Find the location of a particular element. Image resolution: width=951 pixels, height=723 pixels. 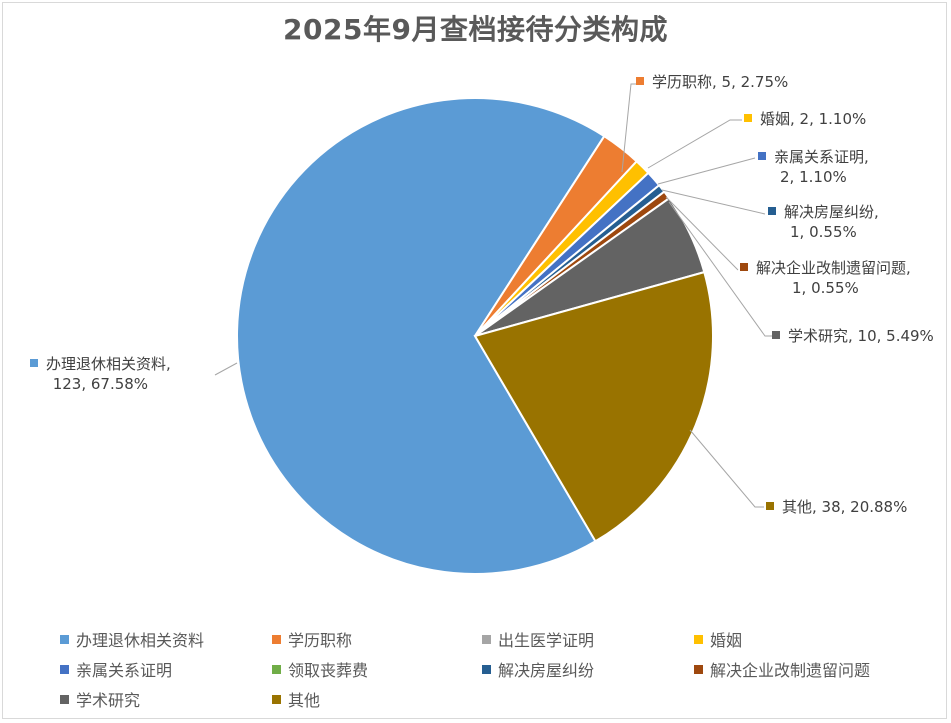

legend-item: 出生医学证明 is located at coordinates (538, 639).